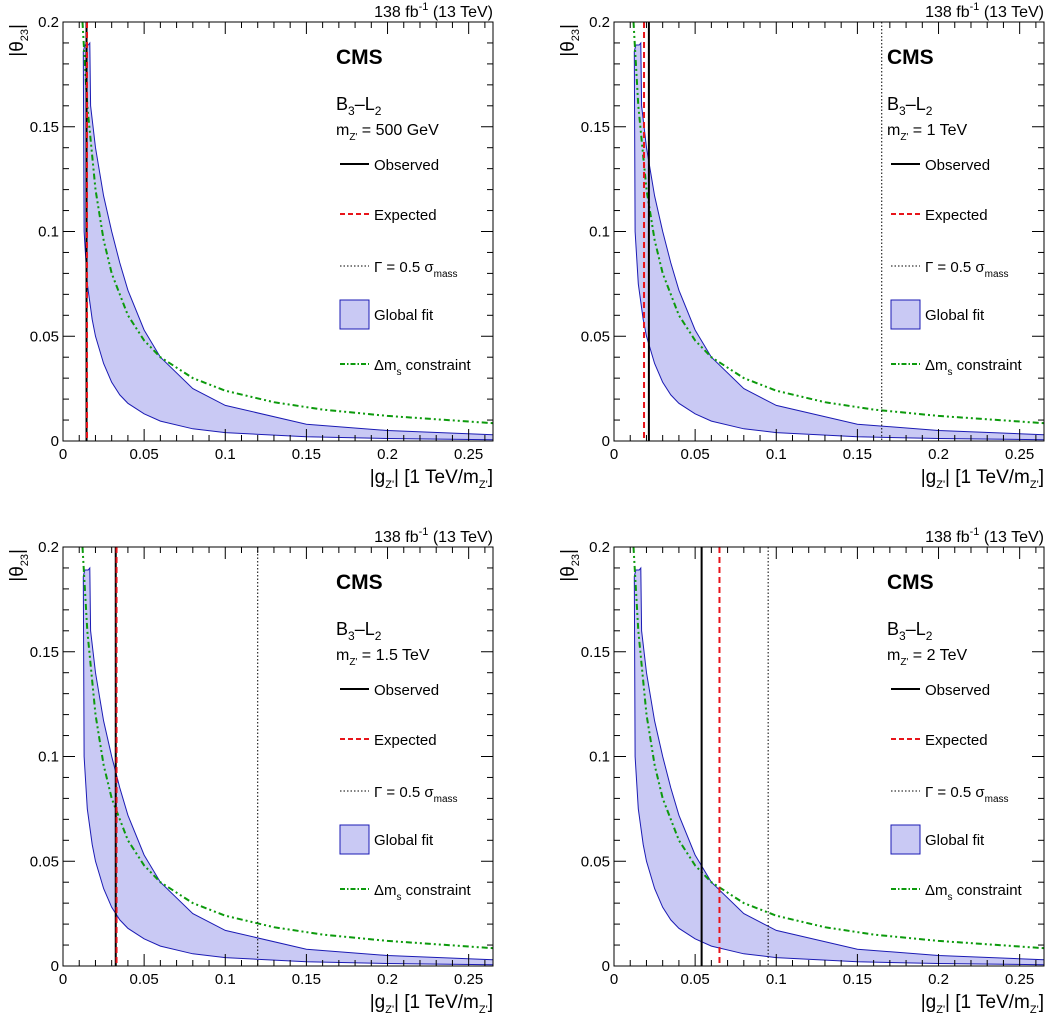 The width and height of the screenshot is (1054, 1018). I want to click on x-tick-label: 0.15, so click(857, 979).